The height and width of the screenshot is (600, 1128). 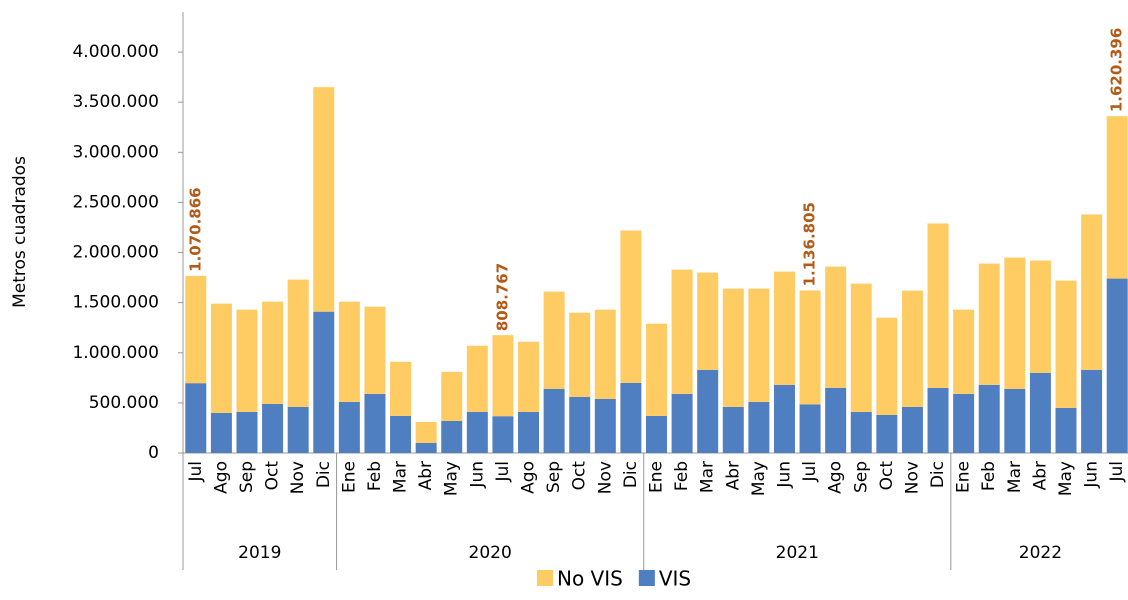 What do you see at coordinates (20, 232) in the screenshot?
I see `y-axis-label: Metros cuadrados` at bounding box center [20, 232].